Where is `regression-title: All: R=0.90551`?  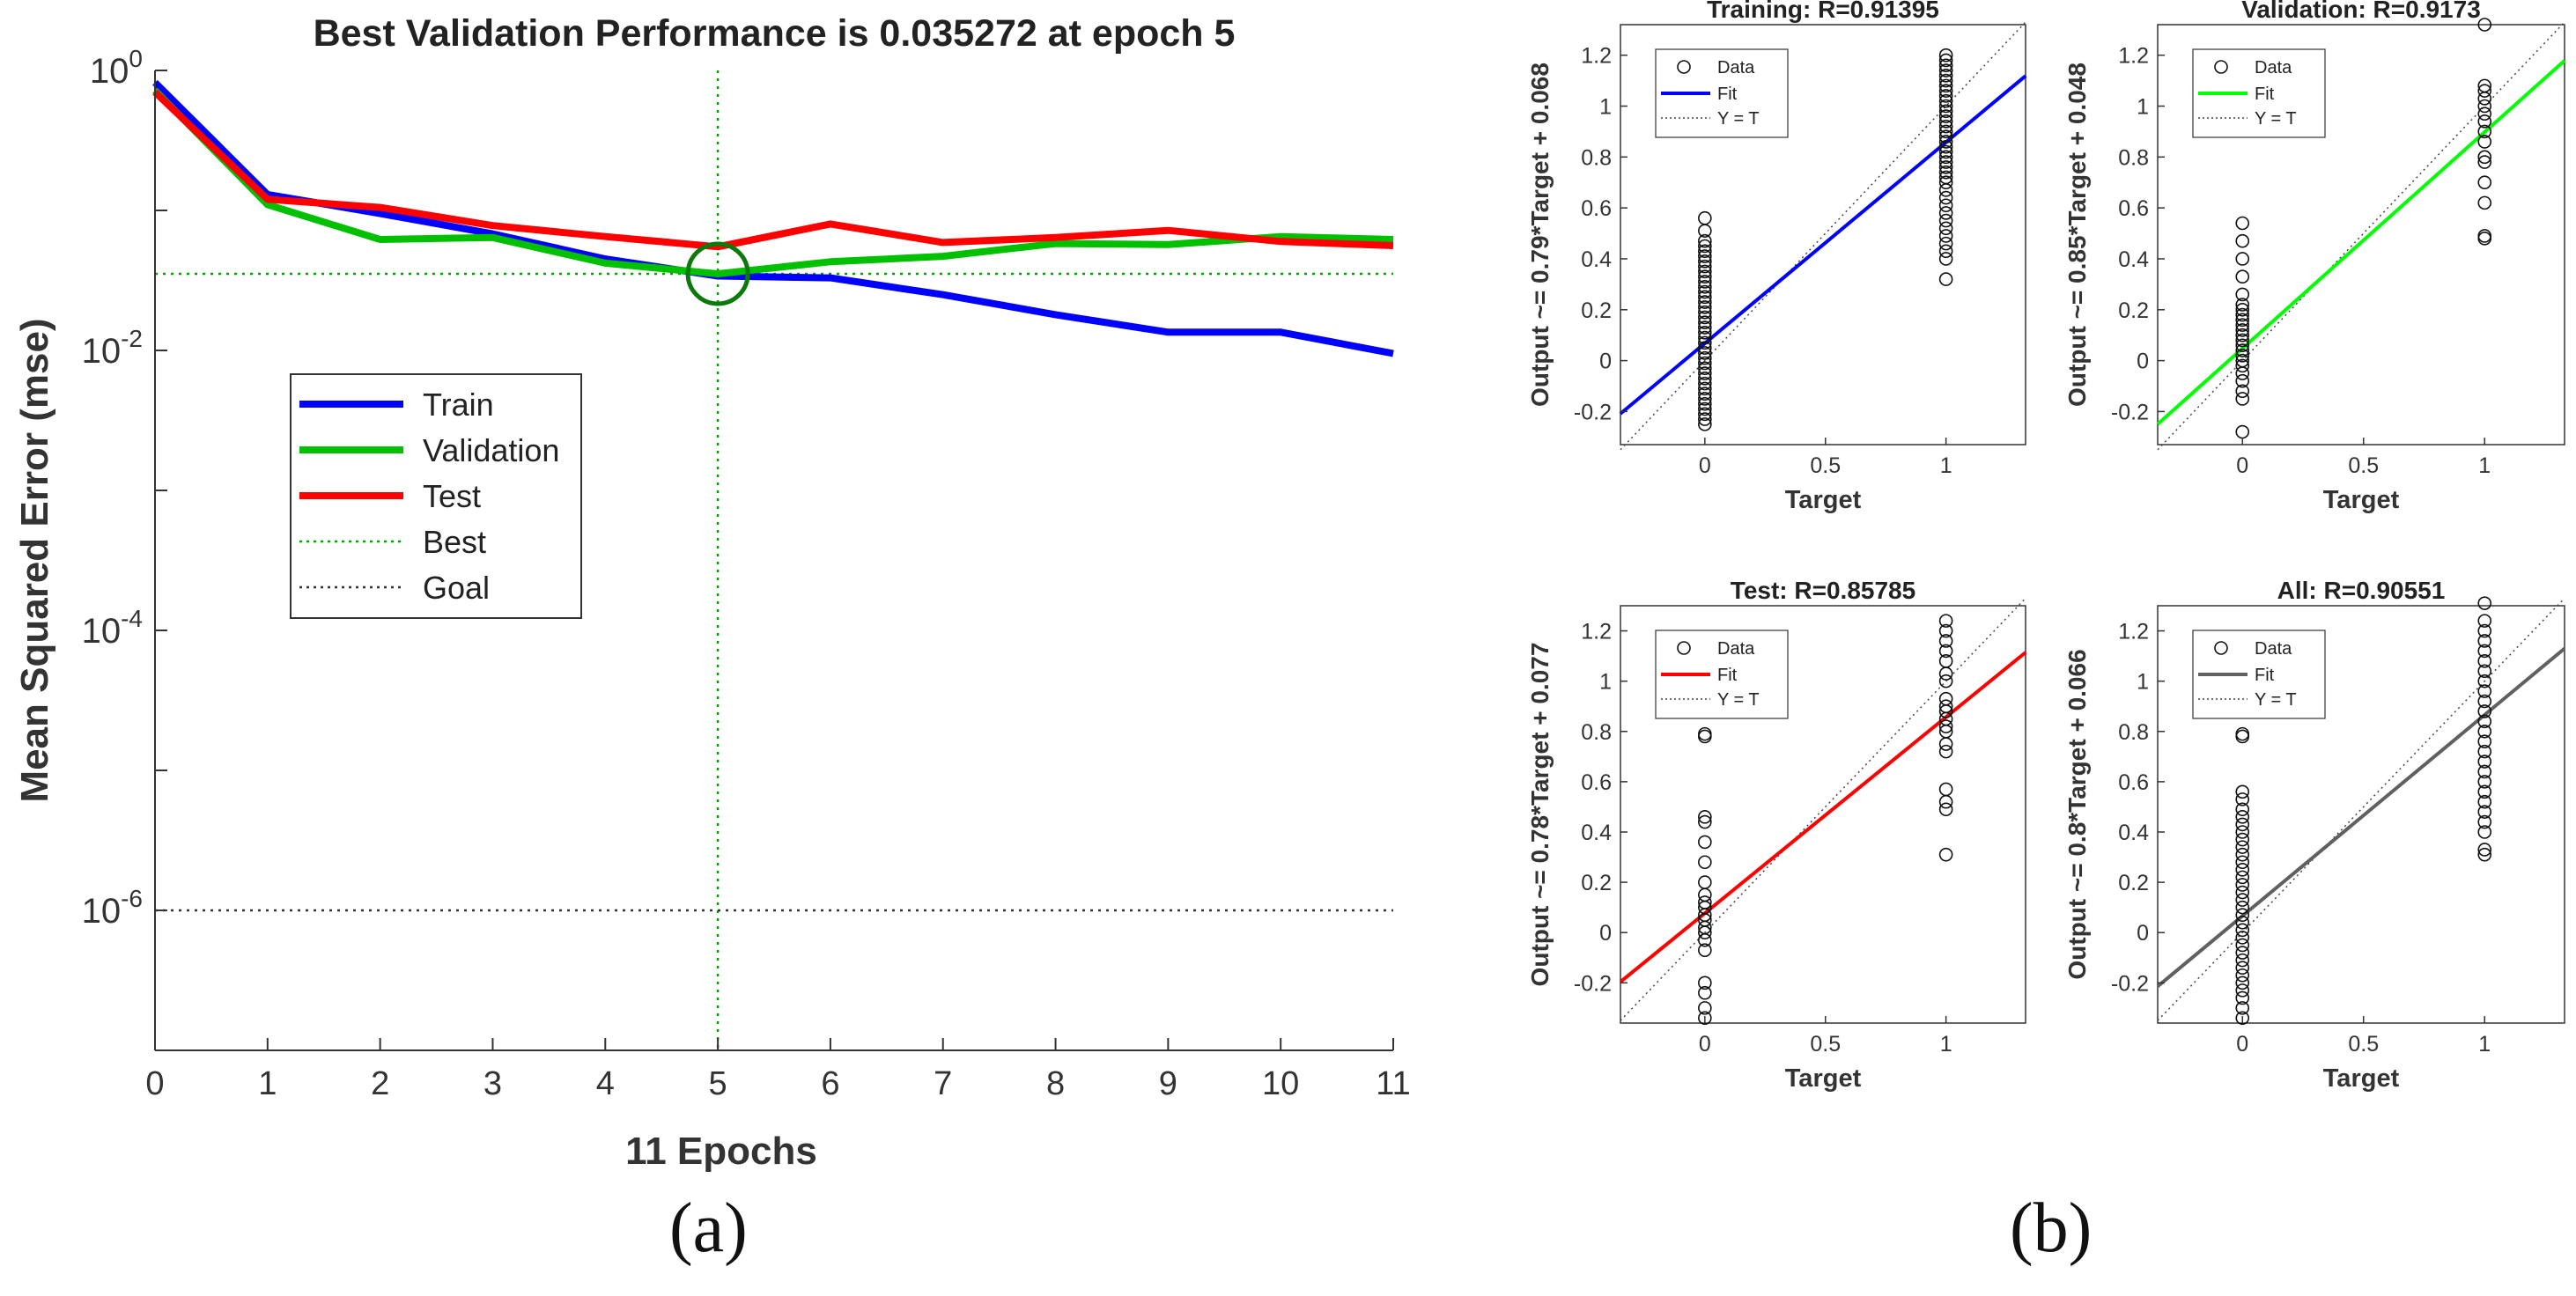 regression-title: All: R=0.90551 is located at coordinates (2361, 590).